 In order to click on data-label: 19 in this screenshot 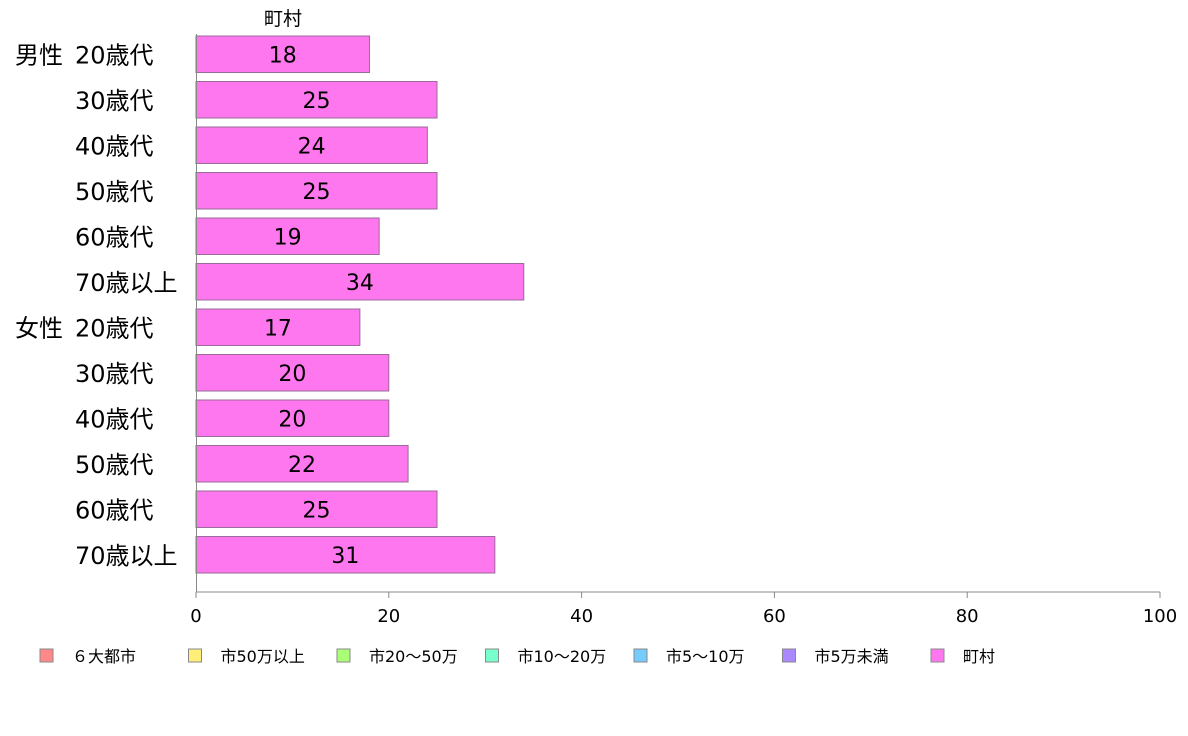, I will do `click(288, 237)`.